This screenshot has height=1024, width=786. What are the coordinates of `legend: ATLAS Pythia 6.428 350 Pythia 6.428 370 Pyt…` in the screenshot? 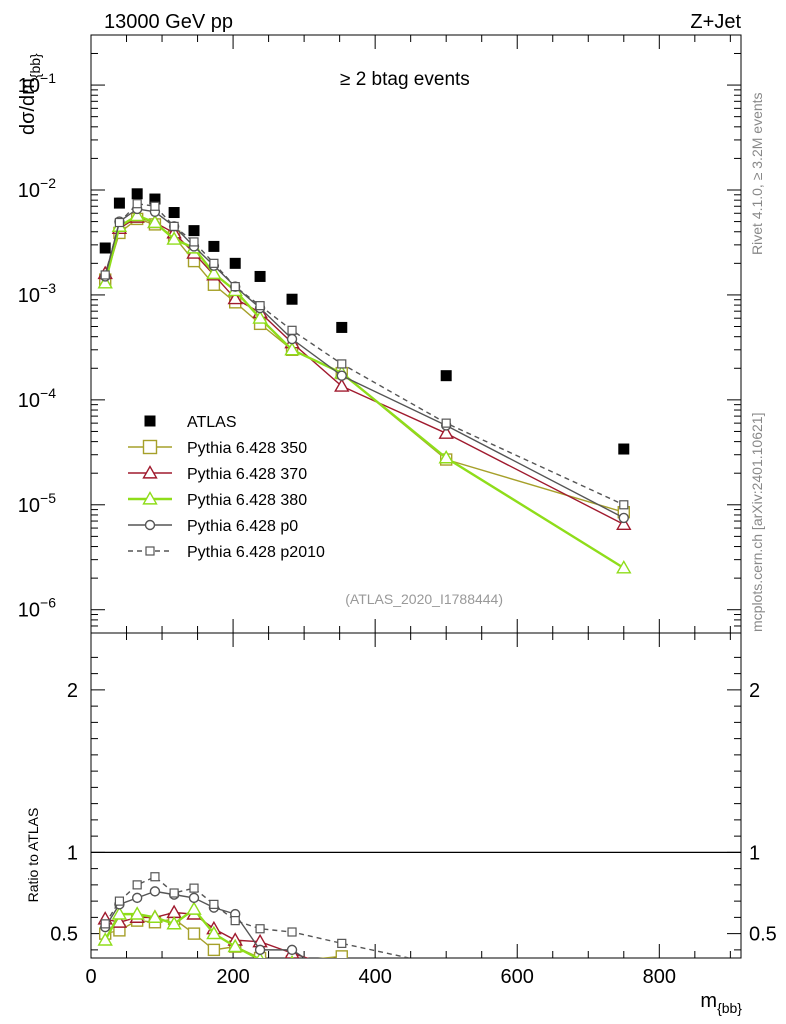 It's located at (226, 487).